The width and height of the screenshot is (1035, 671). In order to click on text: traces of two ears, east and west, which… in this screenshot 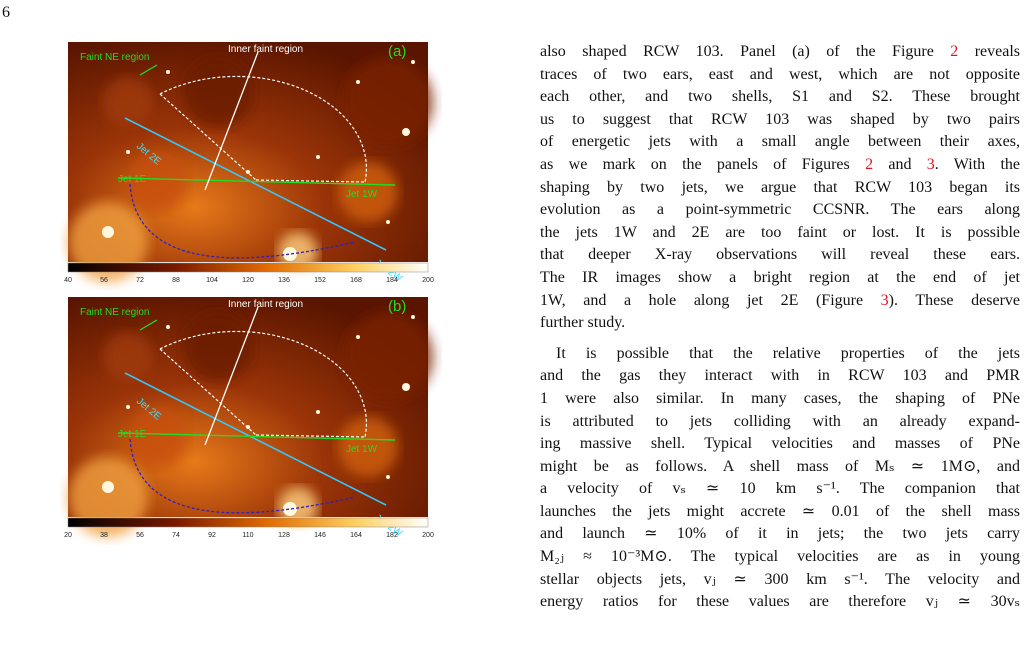, I will do `click(780, 74)`.